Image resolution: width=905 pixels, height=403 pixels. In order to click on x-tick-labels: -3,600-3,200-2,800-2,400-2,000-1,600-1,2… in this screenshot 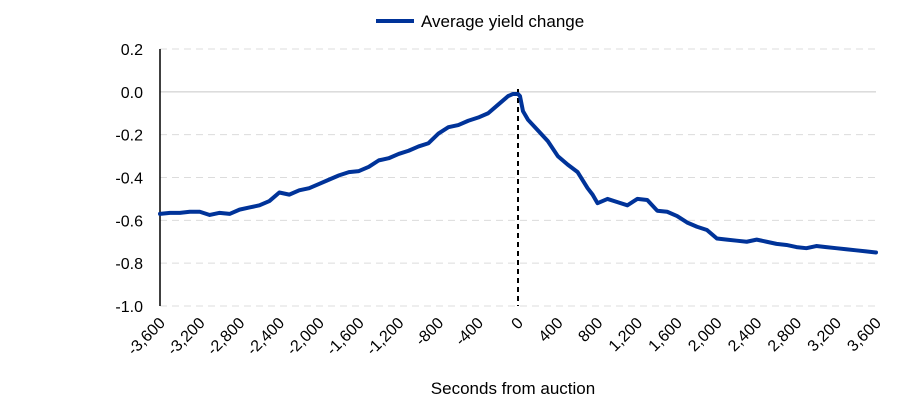, I will do `click(505, 337)`.